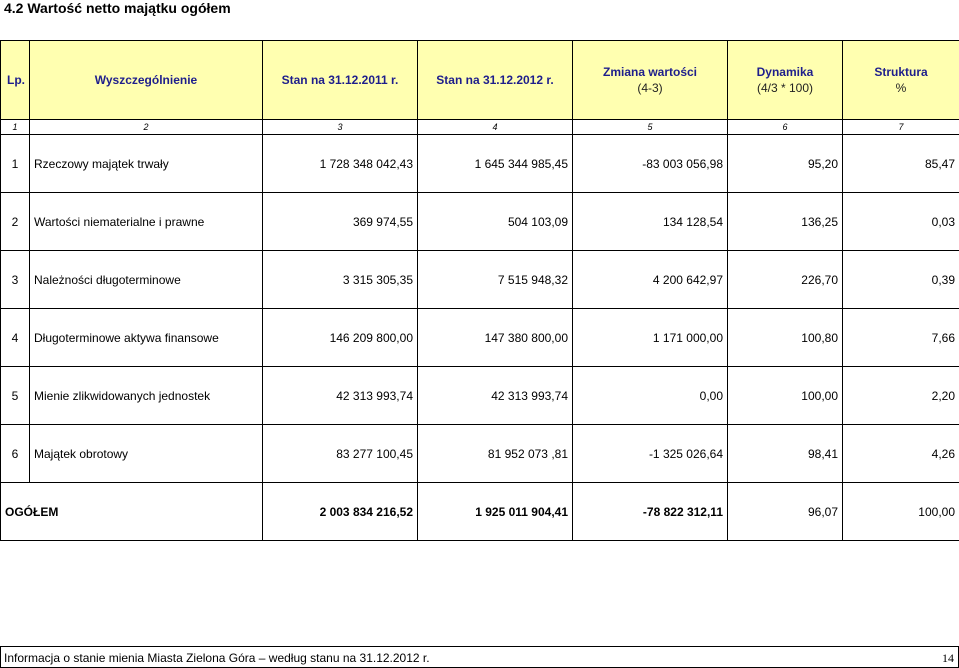 The height and width of the screenshot is (668, 959). What do you see at coordinates (340, 395) in the screenshot?
I see `row-state-2011: 42 313 993,74` at bounding box center [340, 395].